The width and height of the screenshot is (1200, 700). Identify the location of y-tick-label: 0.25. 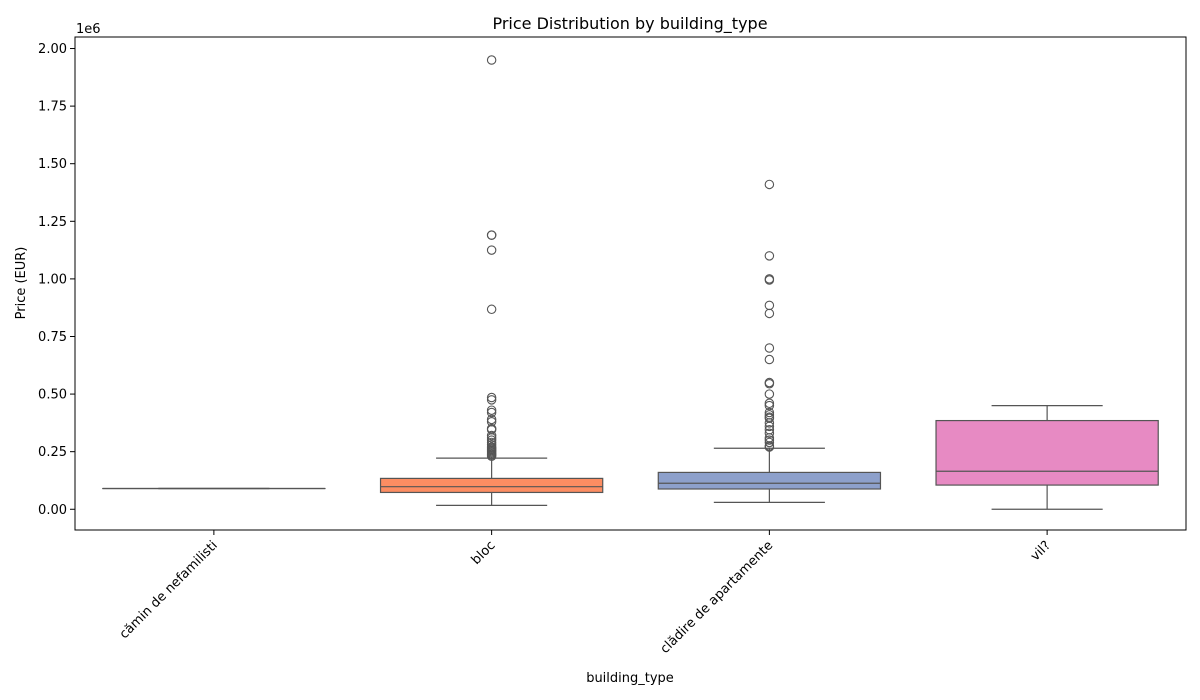
(52, 452).